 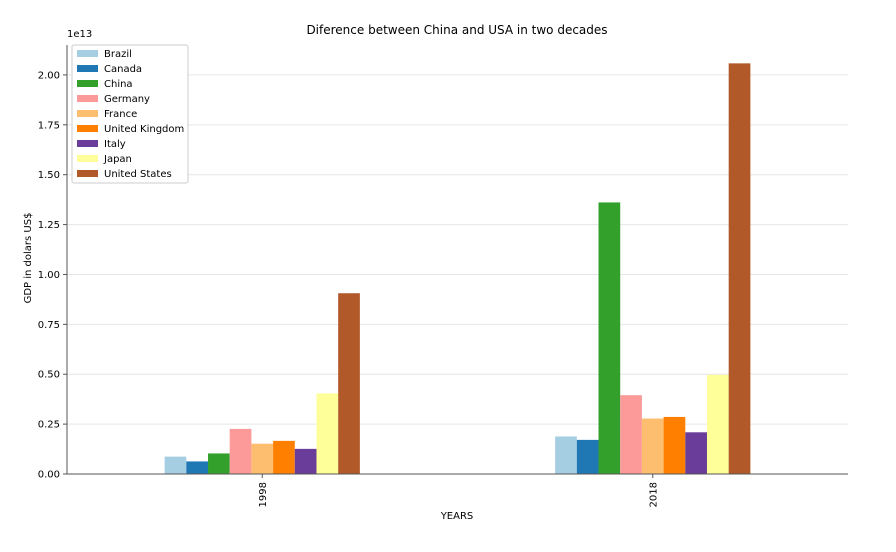 I want to click on bar-canada-2018, so click(x=587, y=456).